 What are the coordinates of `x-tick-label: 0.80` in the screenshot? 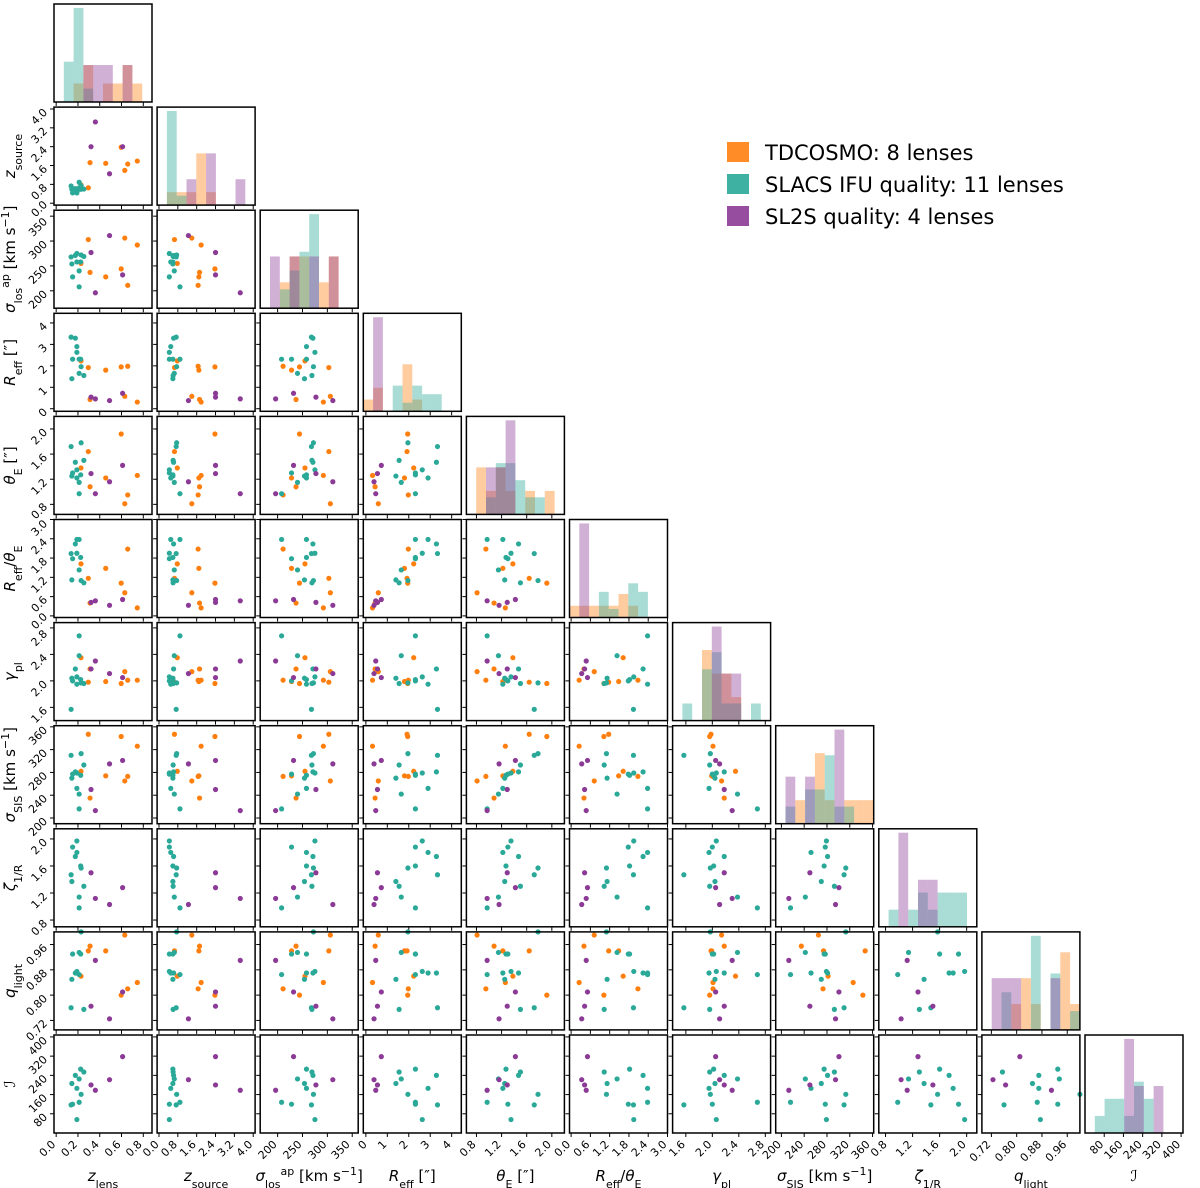 It's located at (1005, 1151).